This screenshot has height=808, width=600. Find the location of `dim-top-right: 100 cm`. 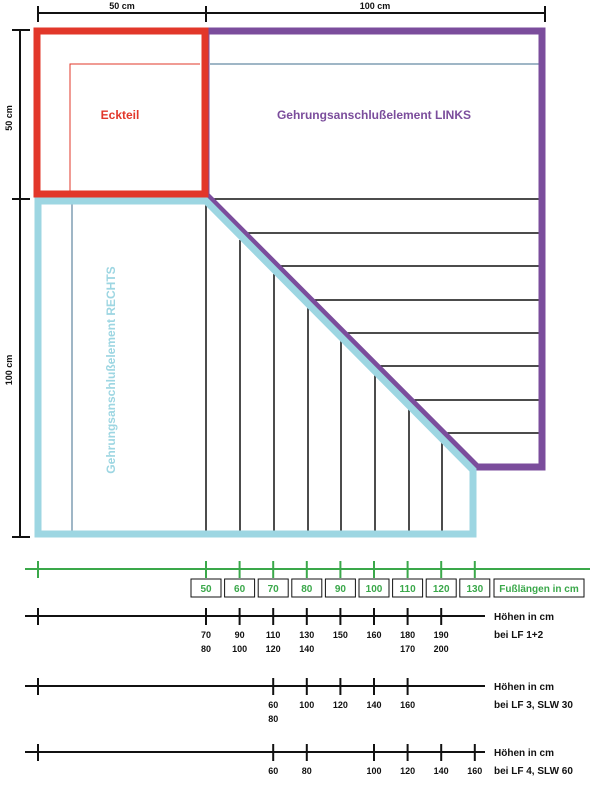

dim-top-right: 100 cm is located at coordinates (375, 6).